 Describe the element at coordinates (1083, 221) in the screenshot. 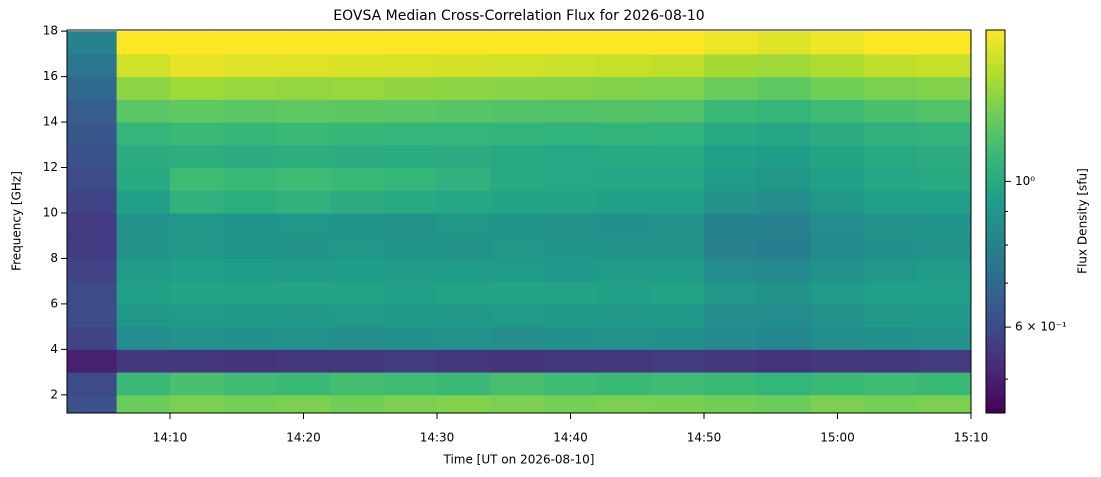

I see `colorbar-label: Flux Density [sfu]` at that location.